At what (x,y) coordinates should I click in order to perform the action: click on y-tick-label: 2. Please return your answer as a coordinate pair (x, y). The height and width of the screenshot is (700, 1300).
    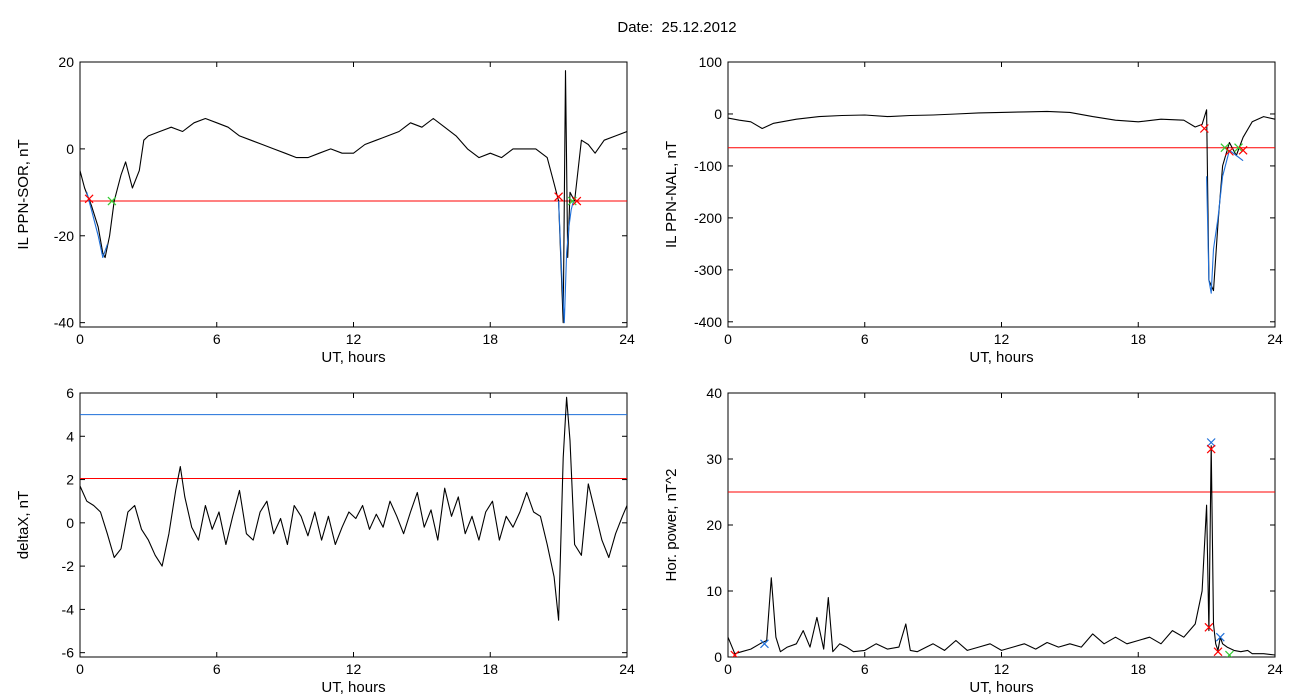
    Looking at the image, I should click on (70, 480).